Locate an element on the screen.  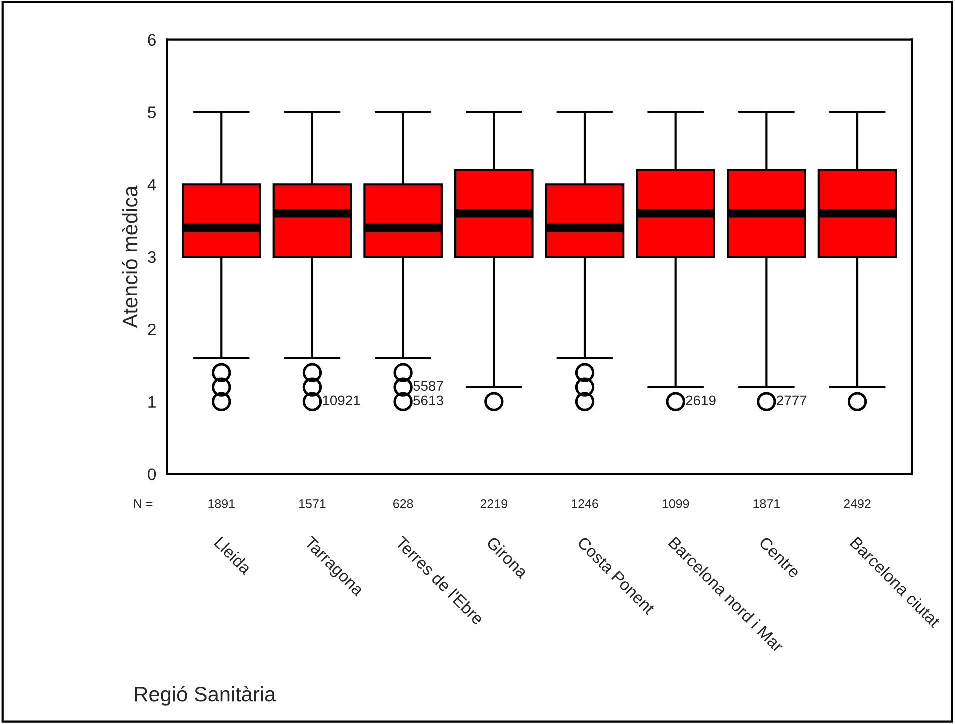
y-tick-label: 4 is located at coordinates (152, 185).